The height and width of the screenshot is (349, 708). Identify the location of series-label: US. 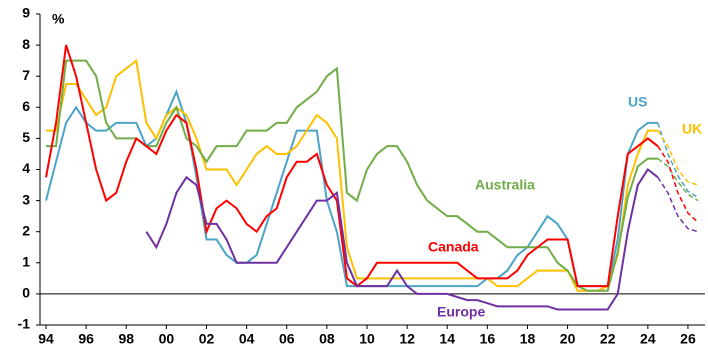
(637, 102).